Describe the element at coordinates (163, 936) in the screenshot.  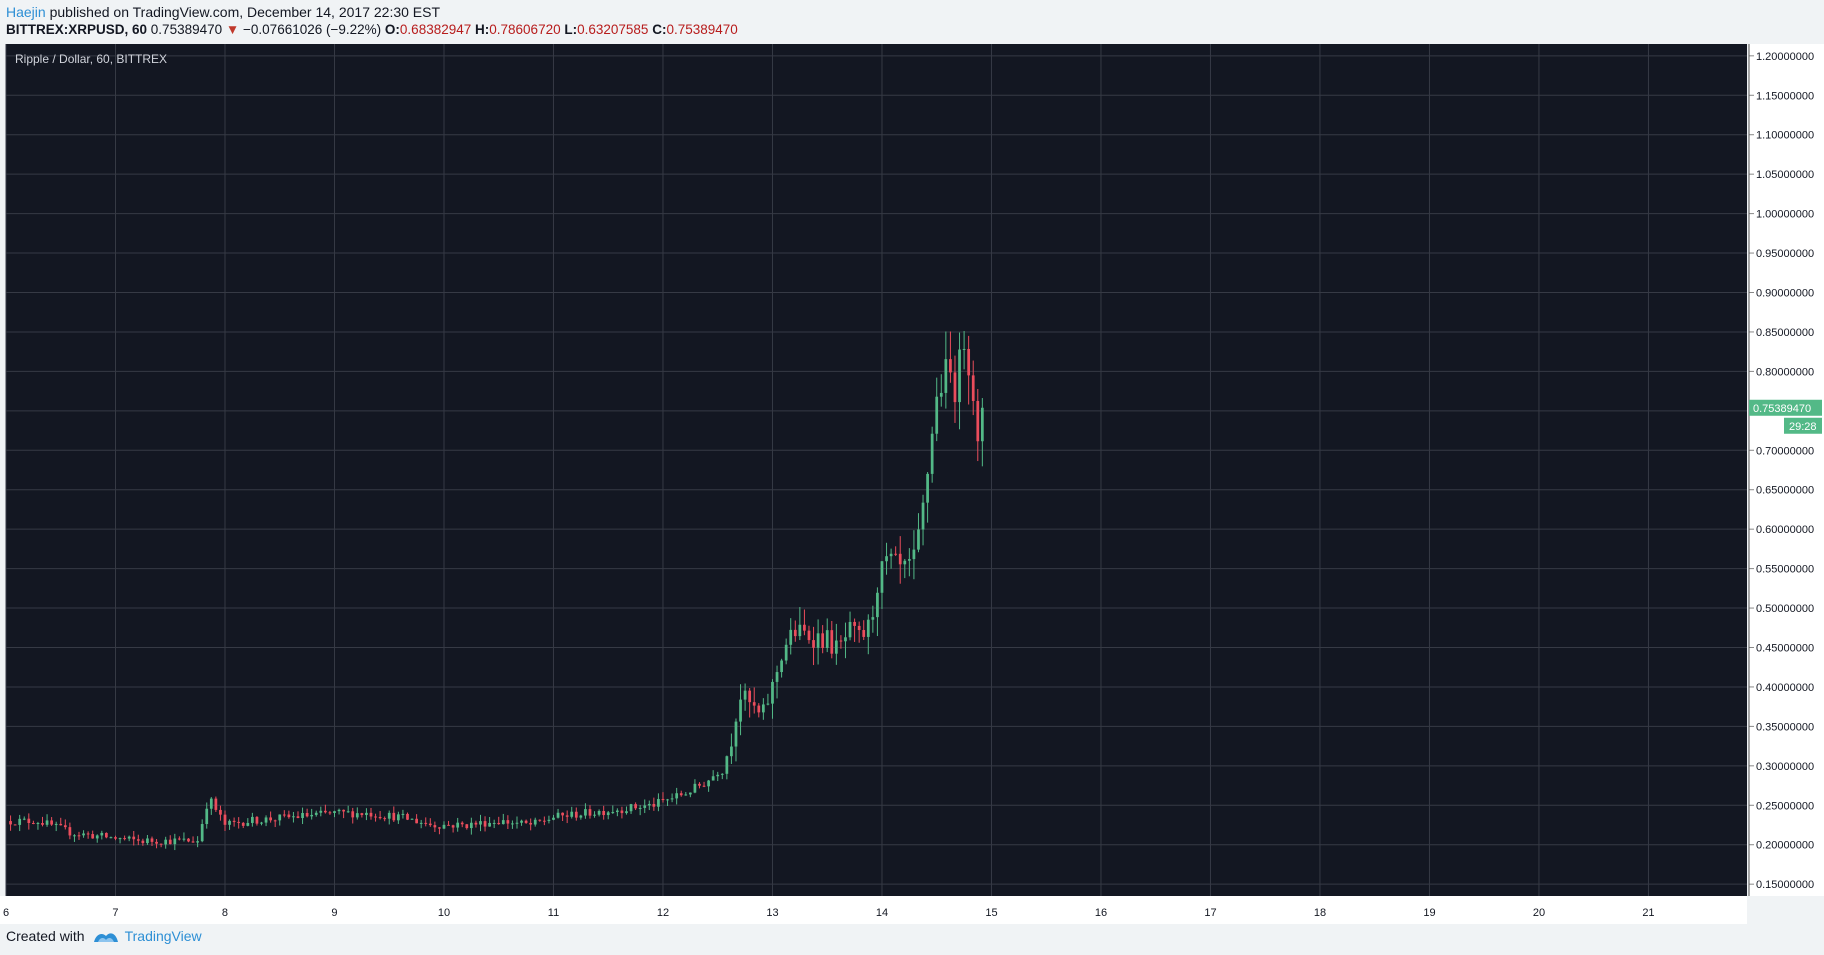
I see `tradingview-brand-link: TradingView` at that location.